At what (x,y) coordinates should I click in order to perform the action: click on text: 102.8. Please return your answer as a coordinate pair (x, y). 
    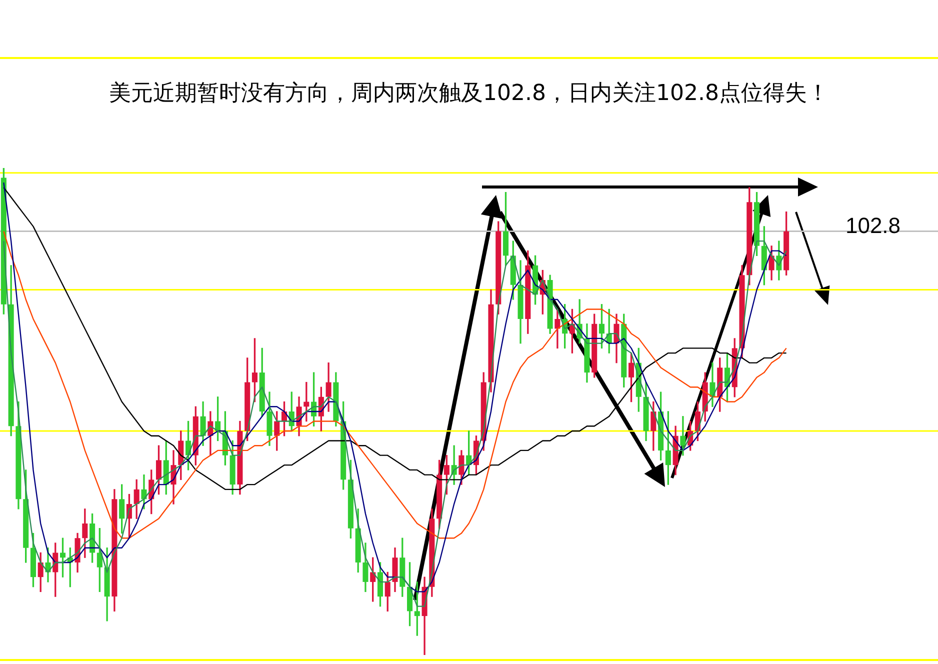
    Looking at the image, I should click on (873, 225).